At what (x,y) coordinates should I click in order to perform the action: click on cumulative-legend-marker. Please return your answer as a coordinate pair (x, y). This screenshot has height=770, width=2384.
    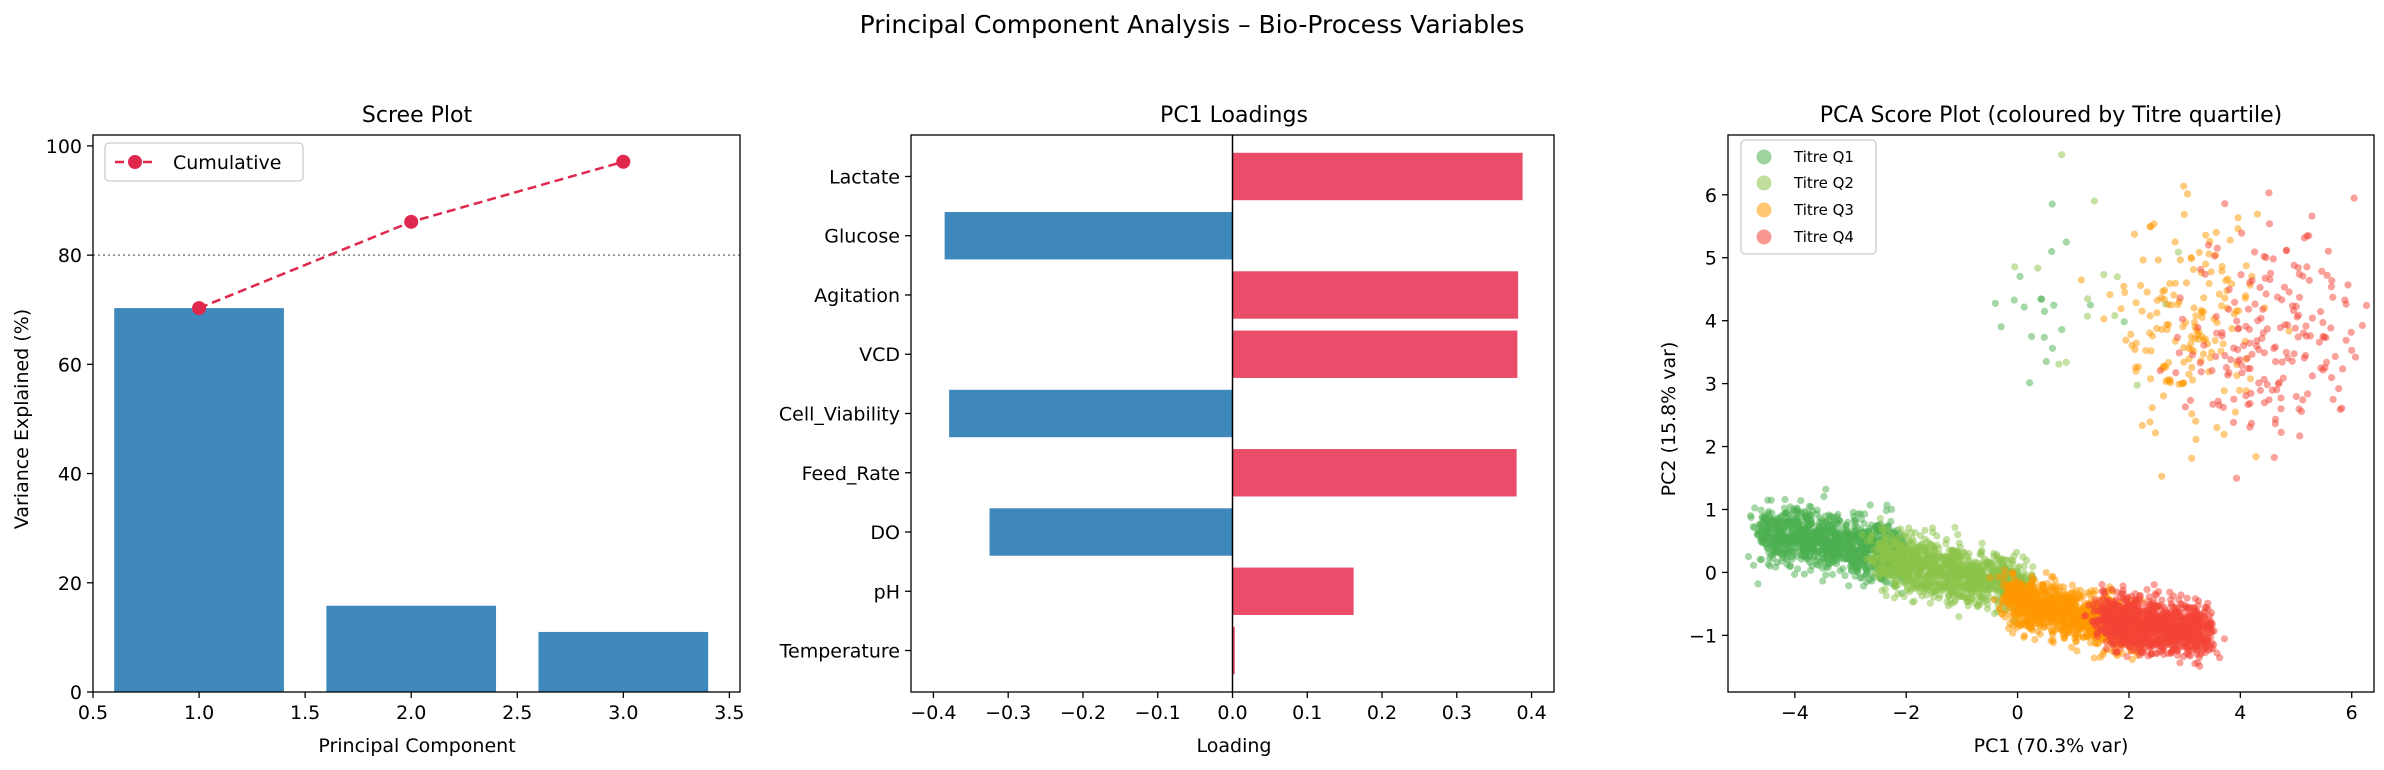
    Looking at the image, I should click on (135, 162).